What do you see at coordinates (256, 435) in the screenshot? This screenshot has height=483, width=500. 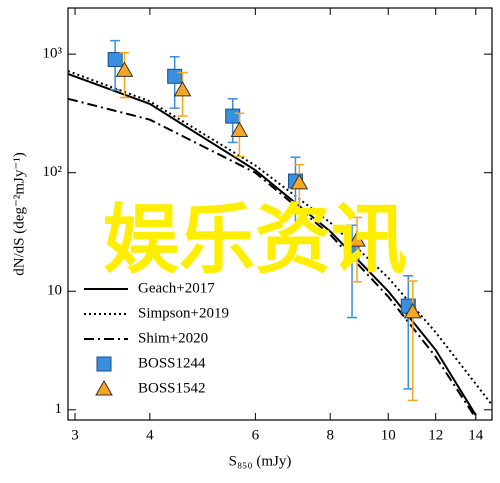 I see `x-tick-label: 6` at bounding box center [256, 435].